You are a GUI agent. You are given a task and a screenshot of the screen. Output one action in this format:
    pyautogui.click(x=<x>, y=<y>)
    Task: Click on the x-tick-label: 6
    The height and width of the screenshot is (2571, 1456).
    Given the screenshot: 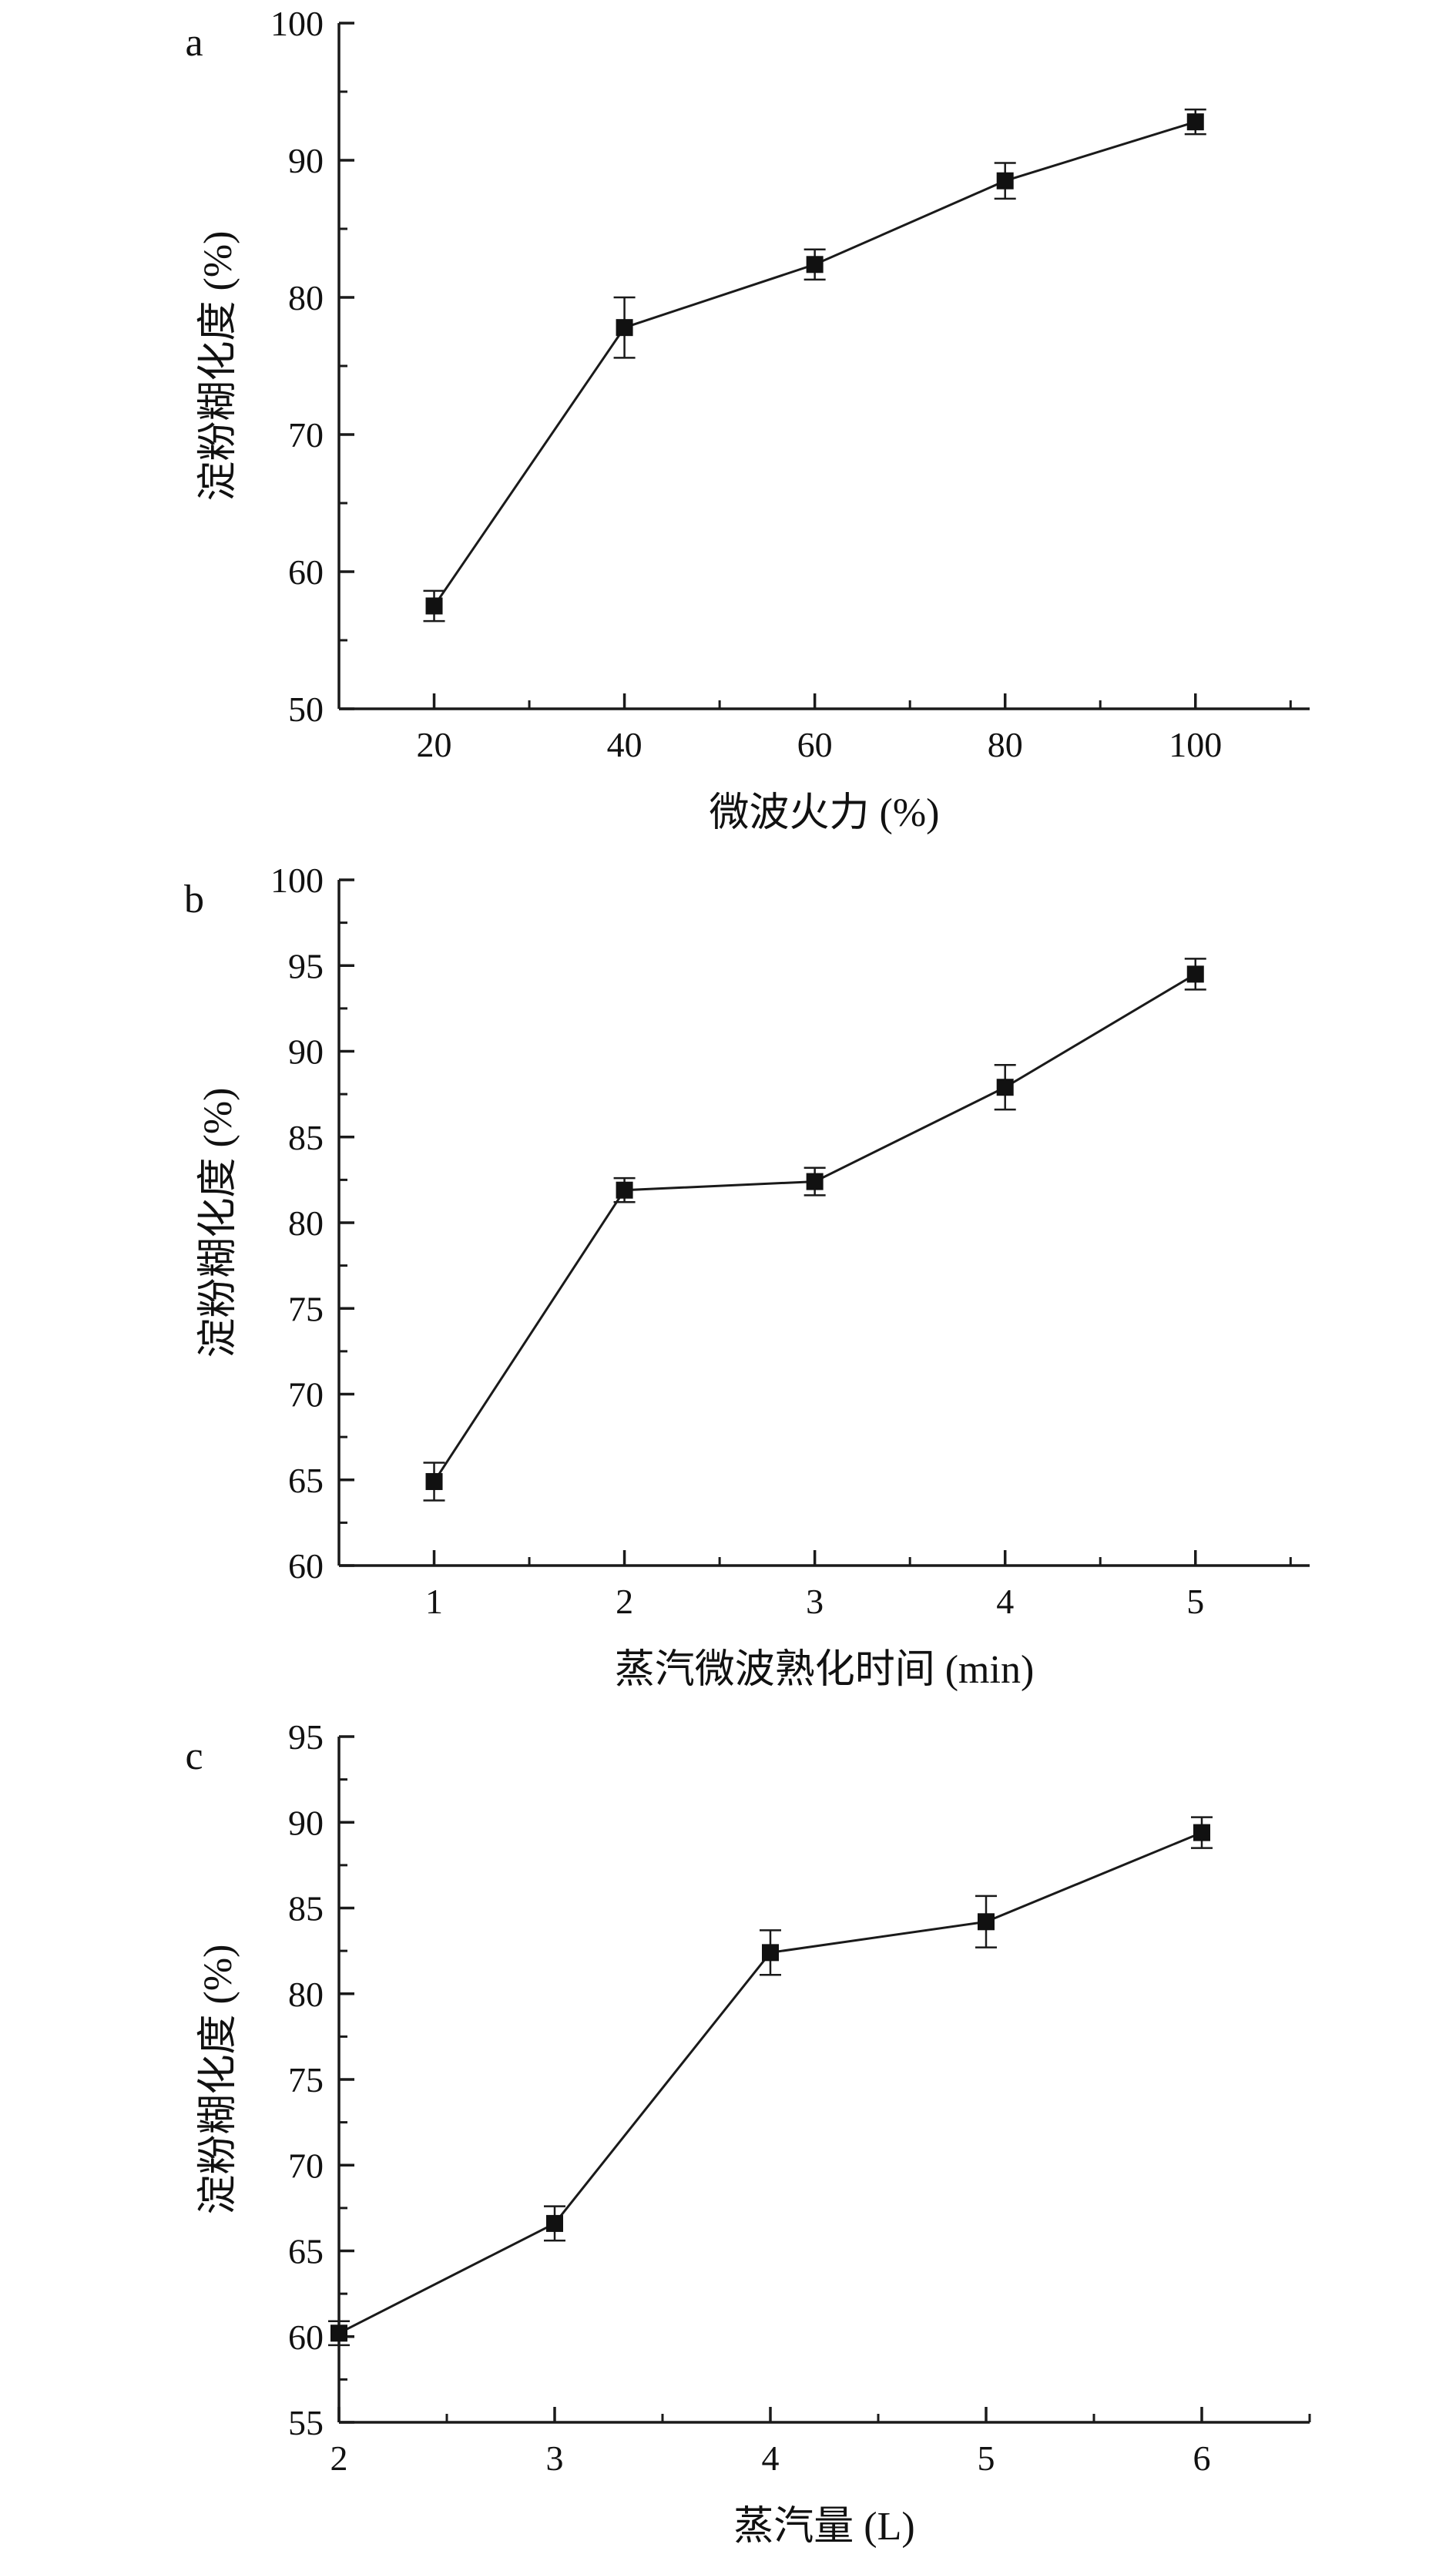 What is the action you would take?
    pyautogui.click(x=1202, y=2458)
    